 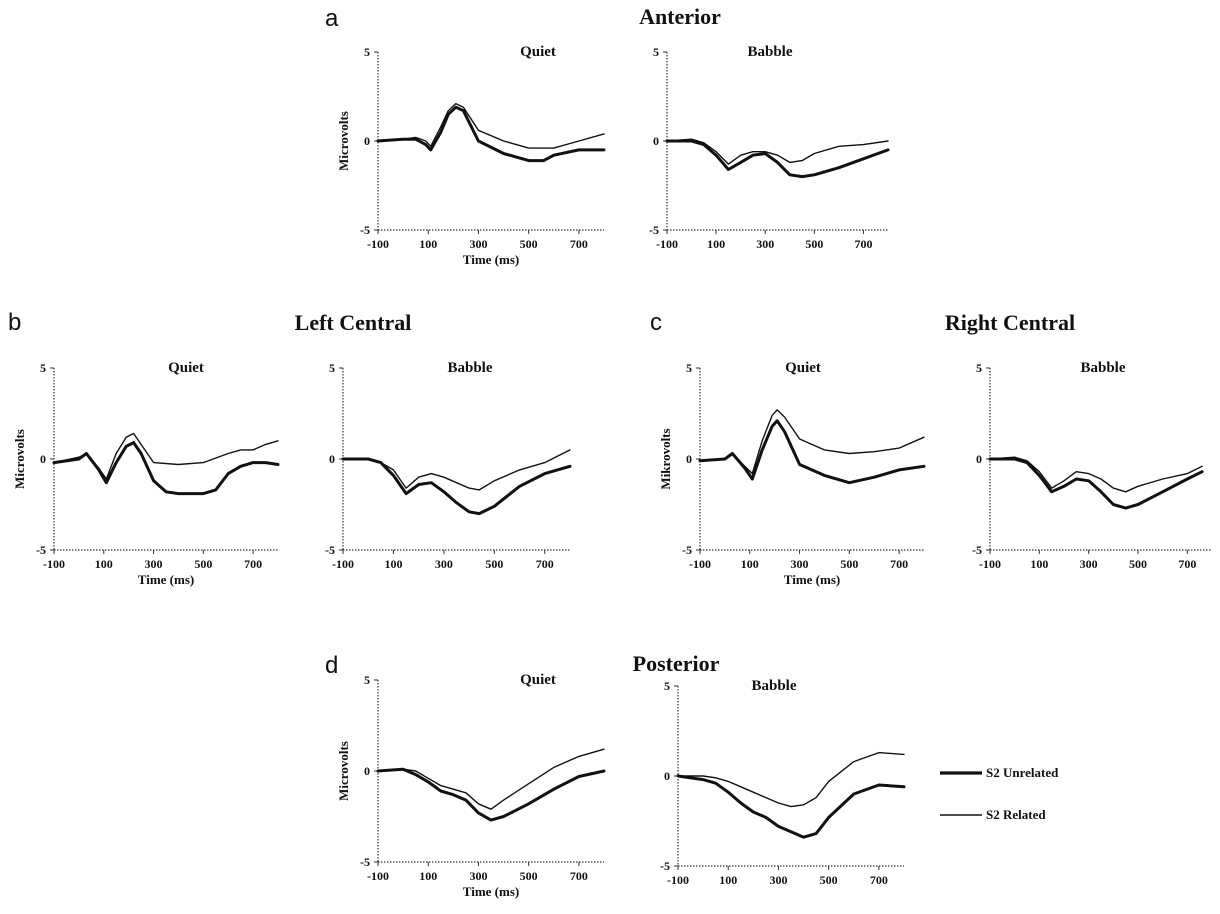 I want to click on legend-item: S2 Unrelated, so click(x=999, y=772).